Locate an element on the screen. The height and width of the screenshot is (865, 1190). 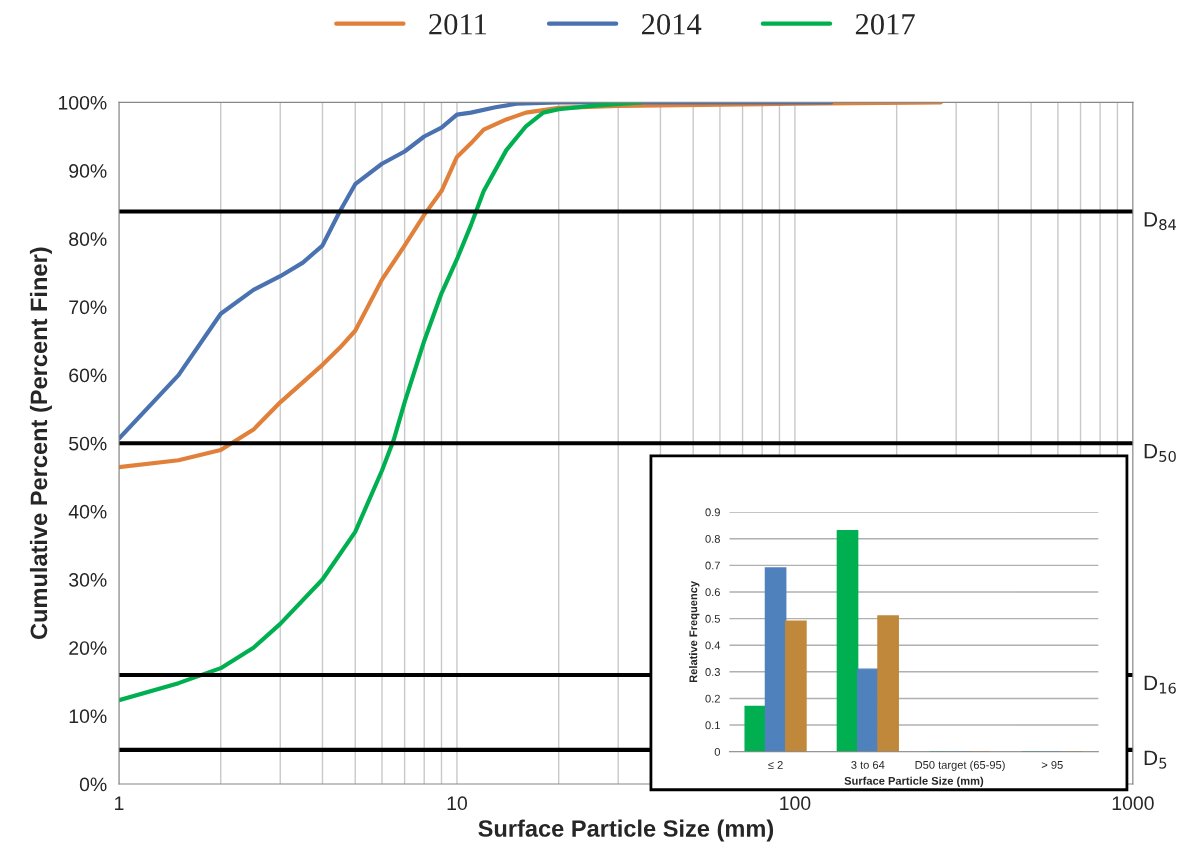
x-tick-label: 3 to 64 is located at coordinates (868, 765).